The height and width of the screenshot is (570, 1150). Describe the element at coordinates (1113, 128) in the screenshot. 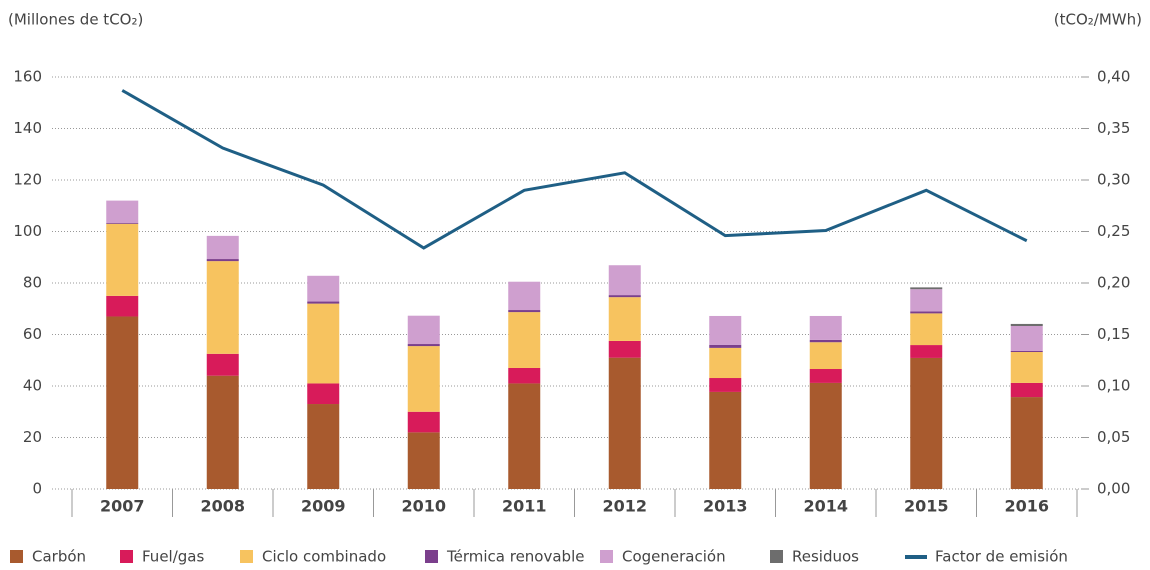

I see `y2-tick-label: 0,35` at that location.